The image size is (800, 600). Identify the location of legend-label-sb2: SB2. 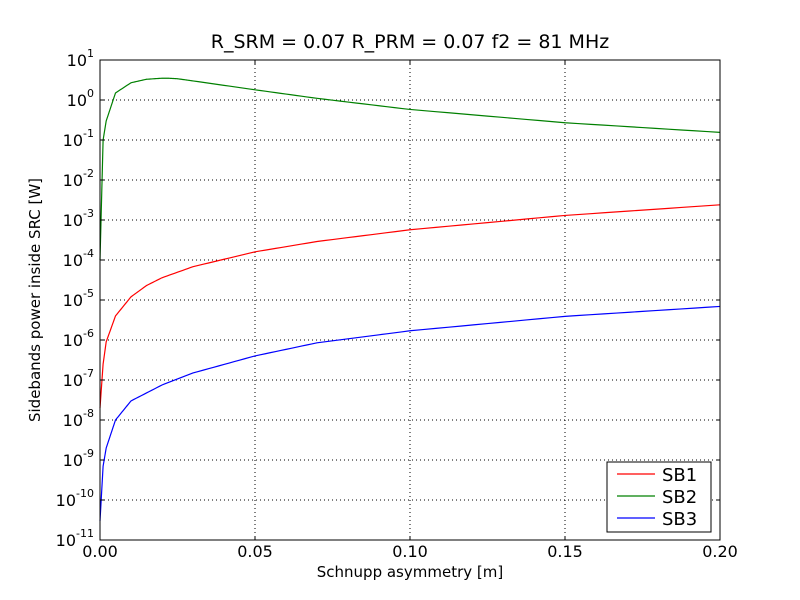
(679, 497).